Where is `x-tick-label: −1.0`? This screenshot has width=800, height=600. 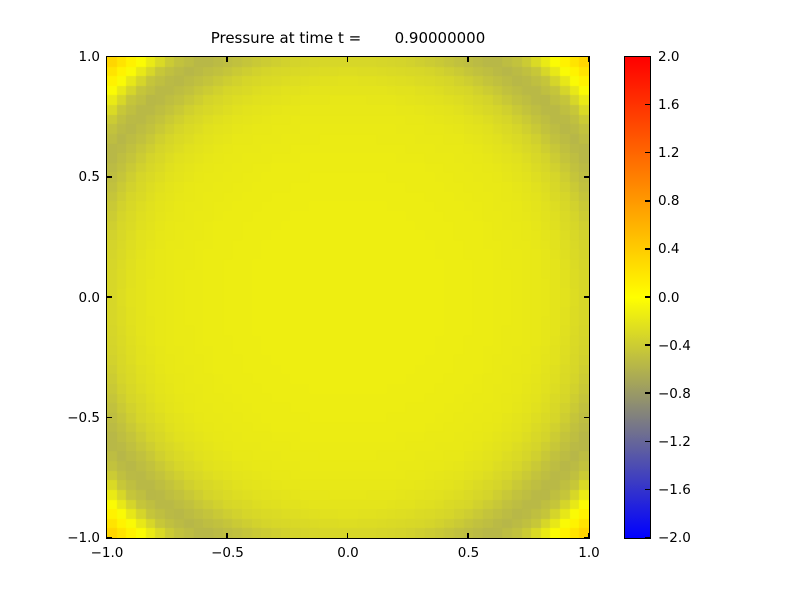 x-tick-label: −1.0 is located at coordinates (107, 553).